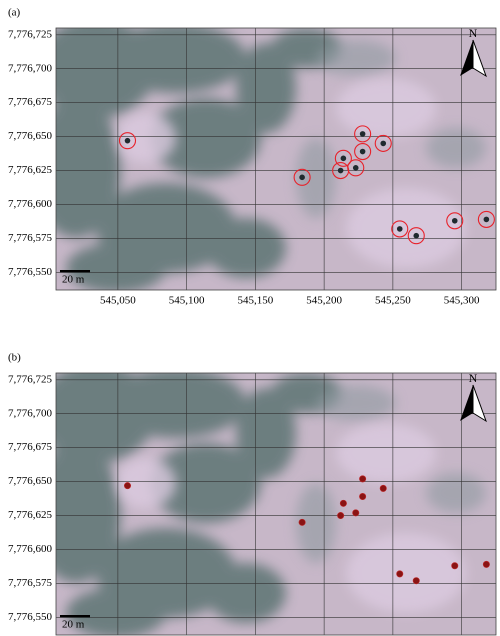 This screenshot has height=636, width=500. Describe the element at coordinates (187, 301) in the screenshot. I see `x-tick-label: 545,100` at that location.